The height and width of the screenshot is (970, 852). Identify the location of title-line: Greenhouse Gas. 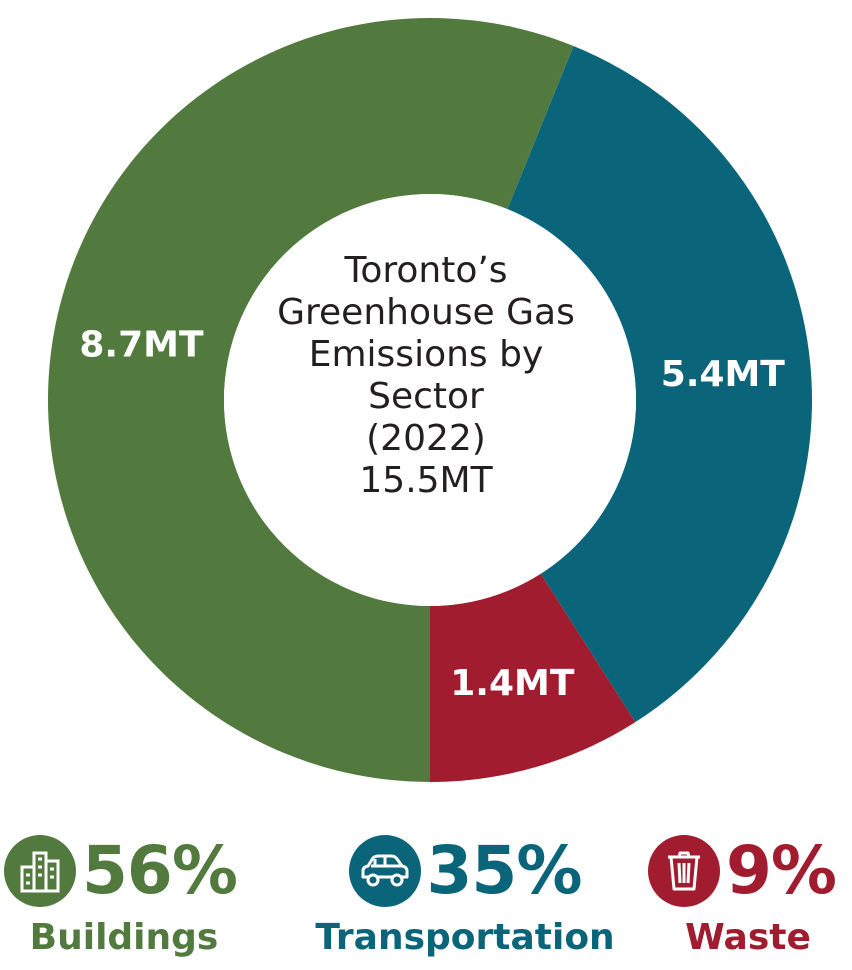
(426, 312).